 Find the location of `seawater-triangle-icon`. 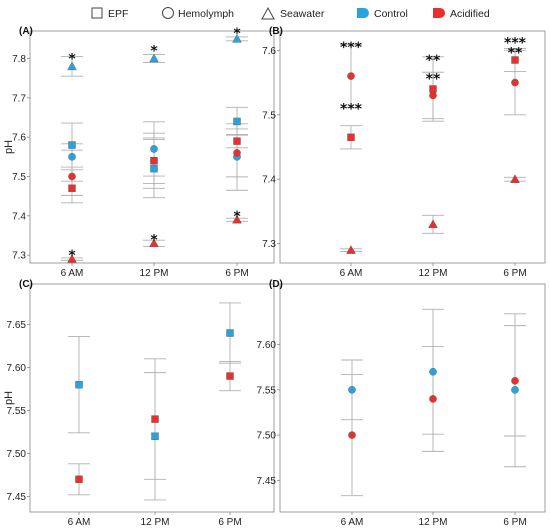

seawater-triangle-icon is located at coordinates (268, 13).